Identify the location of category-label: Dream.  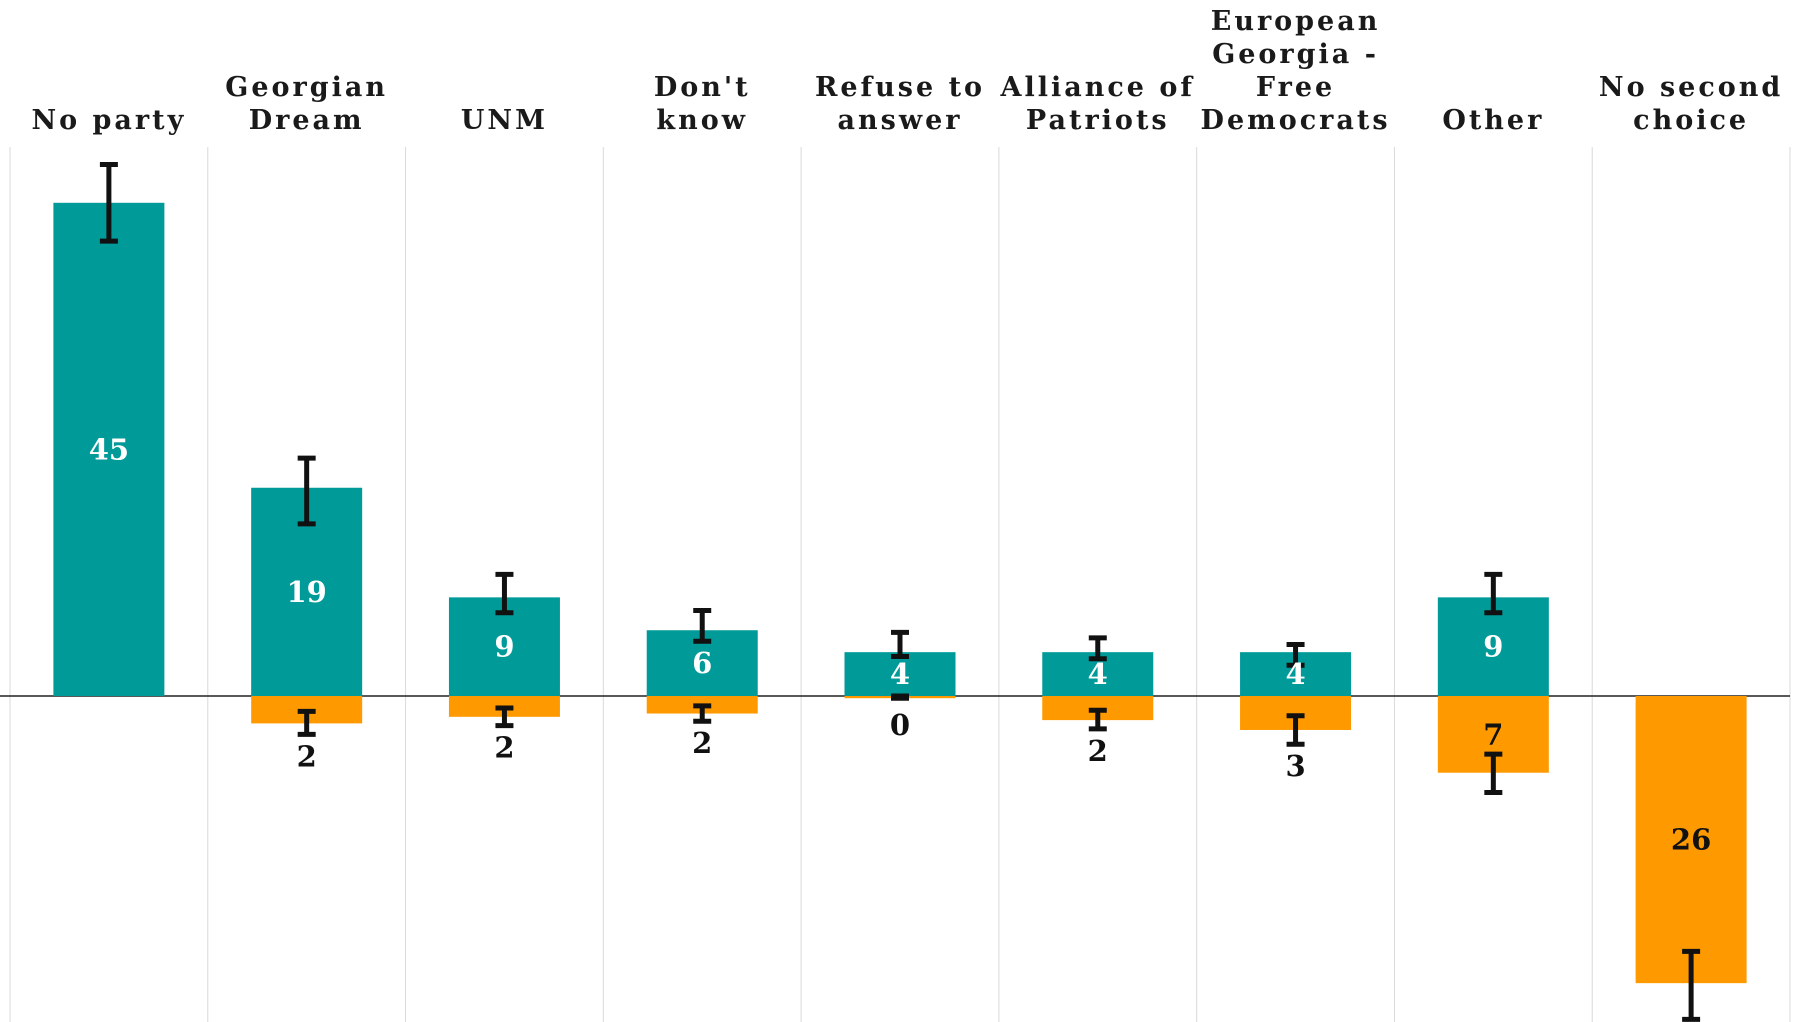
(307, 120).